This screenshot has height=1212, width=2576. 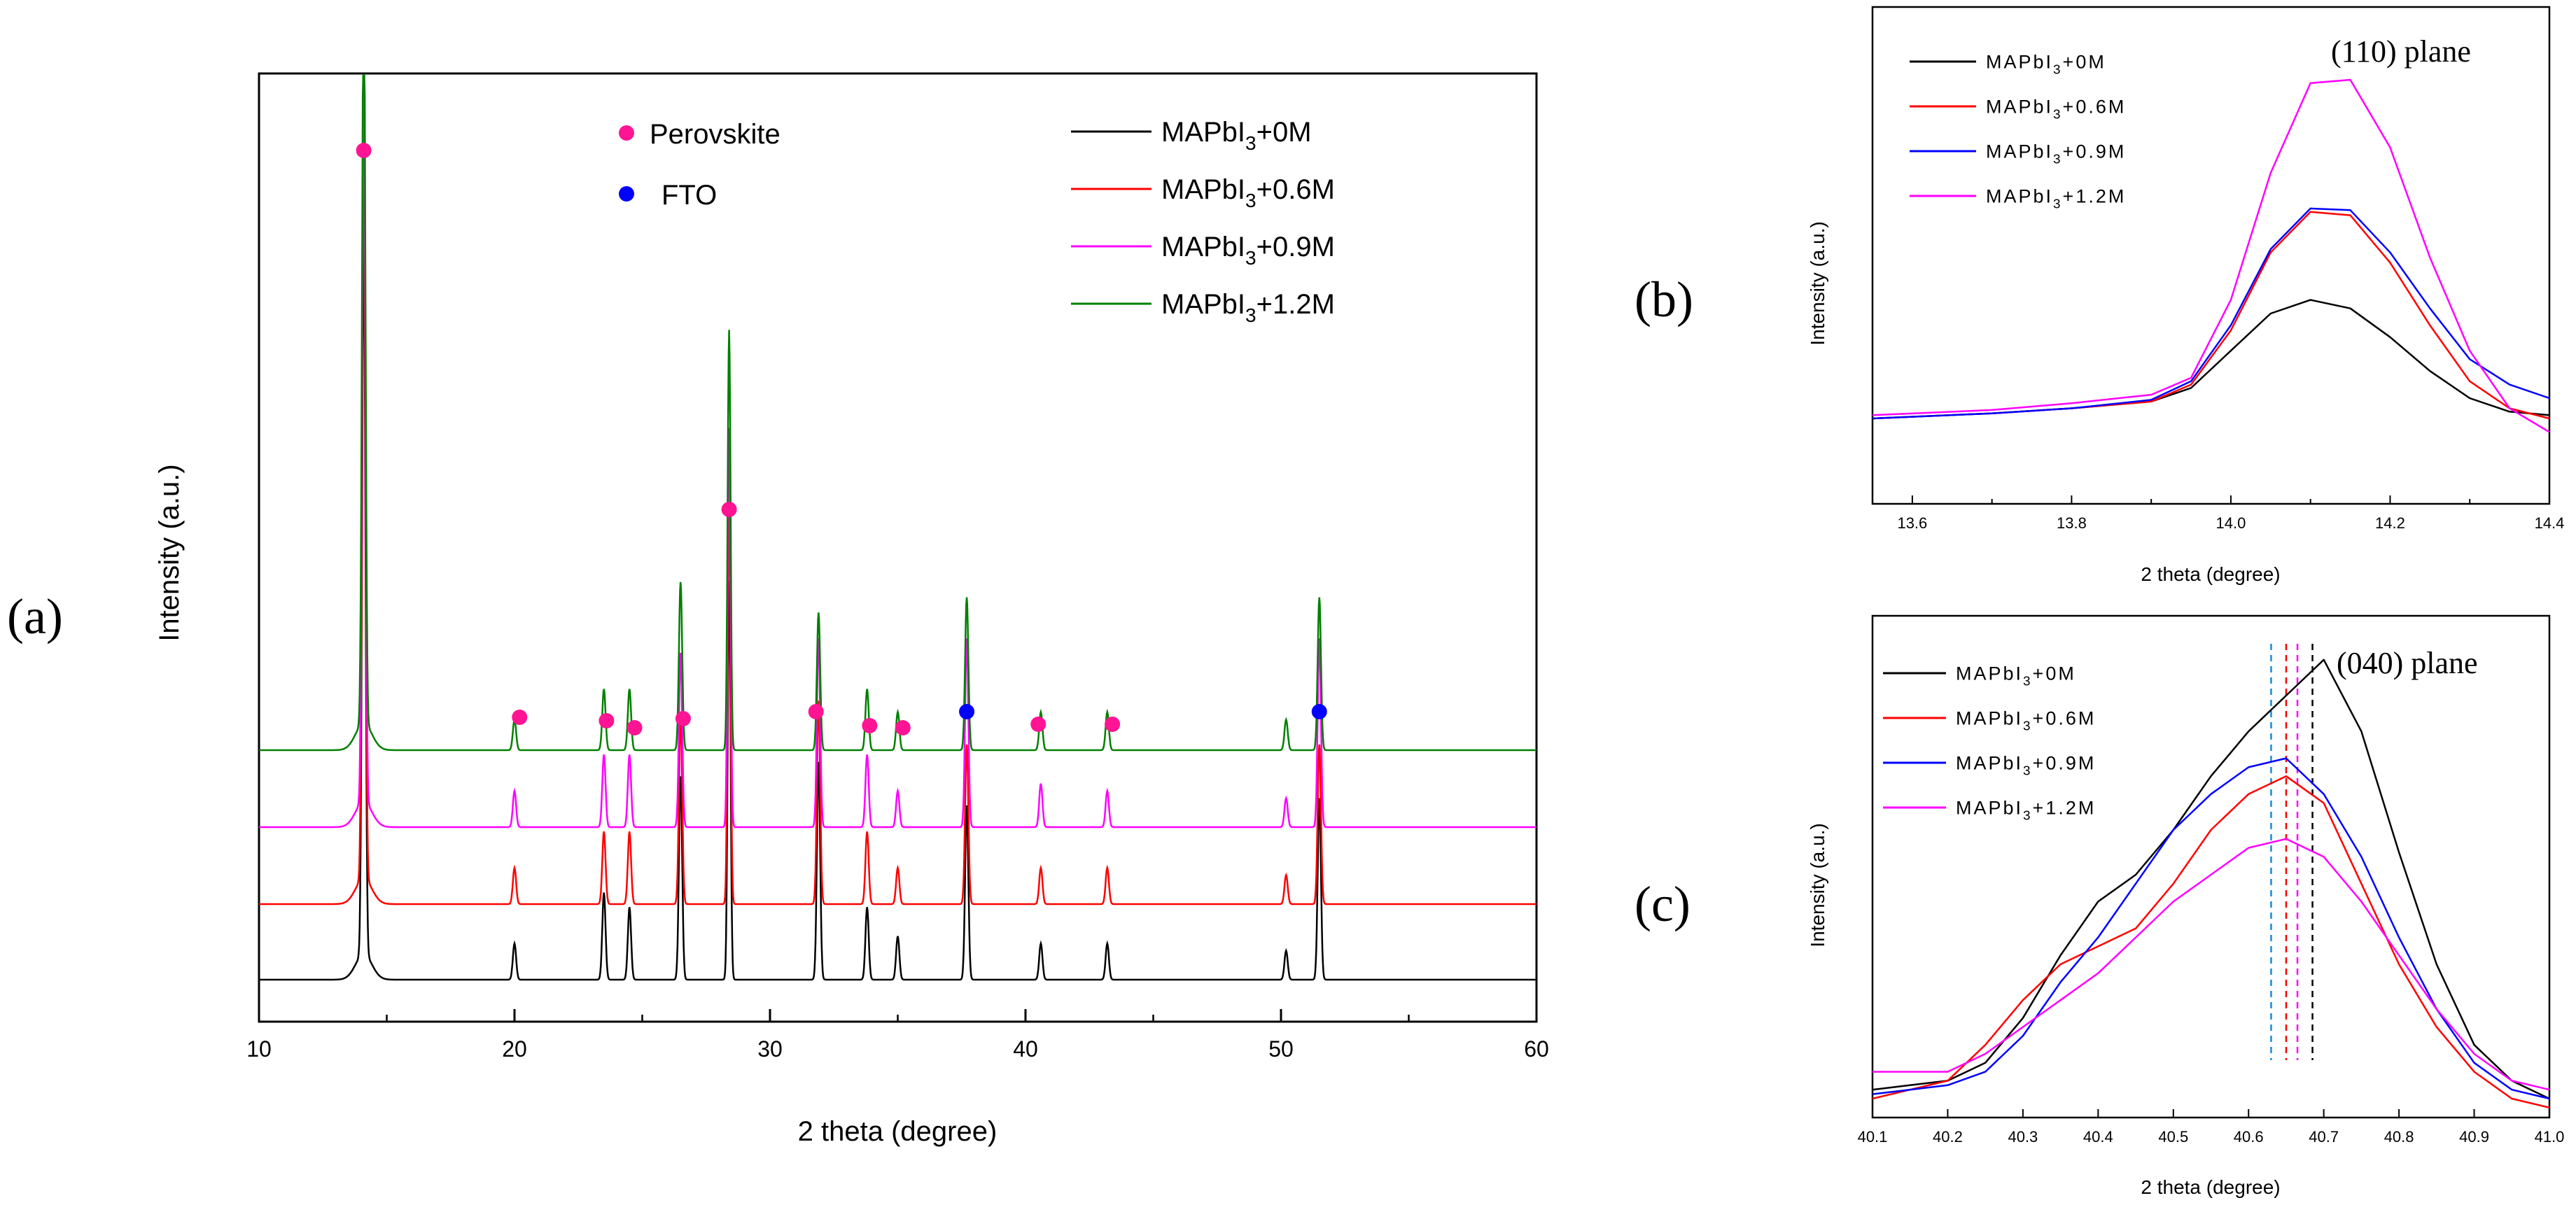 What do you see at coordinates (1948, 1137) in the screenshot?
I see `panel-c-tick-label: 40.2` at bounding box center [1948, 1137].